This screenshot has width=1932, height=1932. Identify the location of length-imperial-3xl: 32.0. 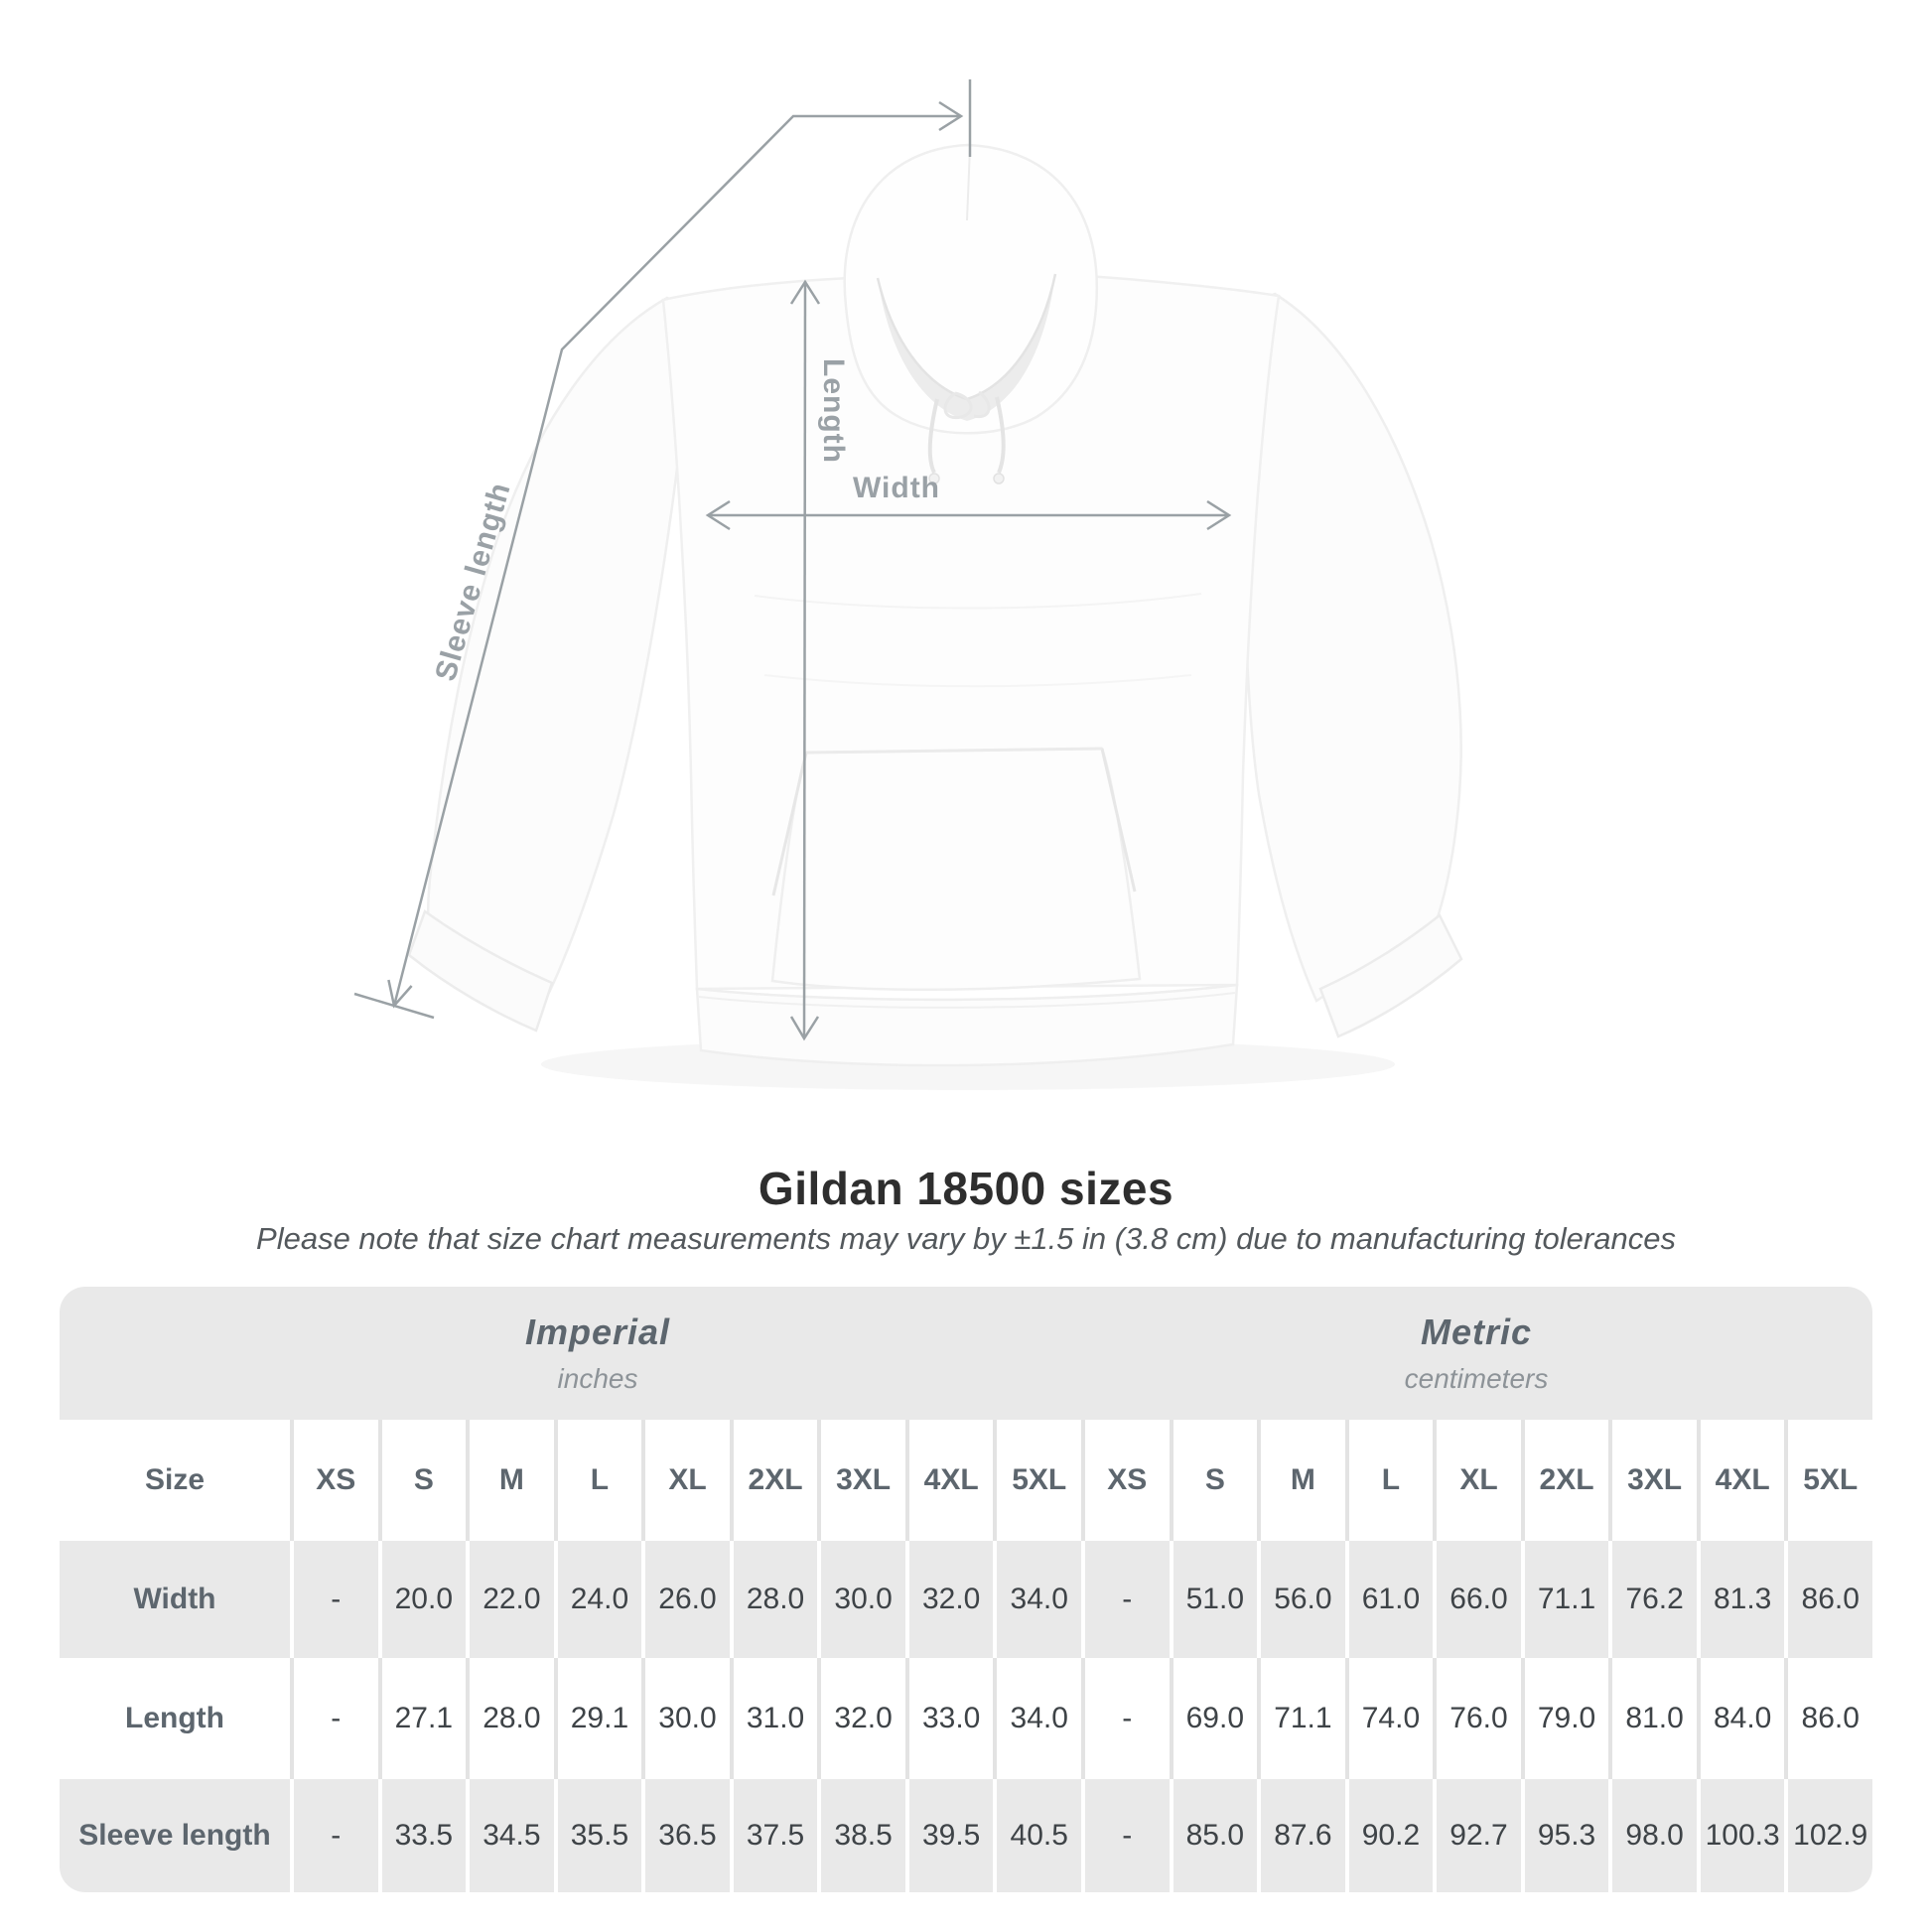
(861, 1719).